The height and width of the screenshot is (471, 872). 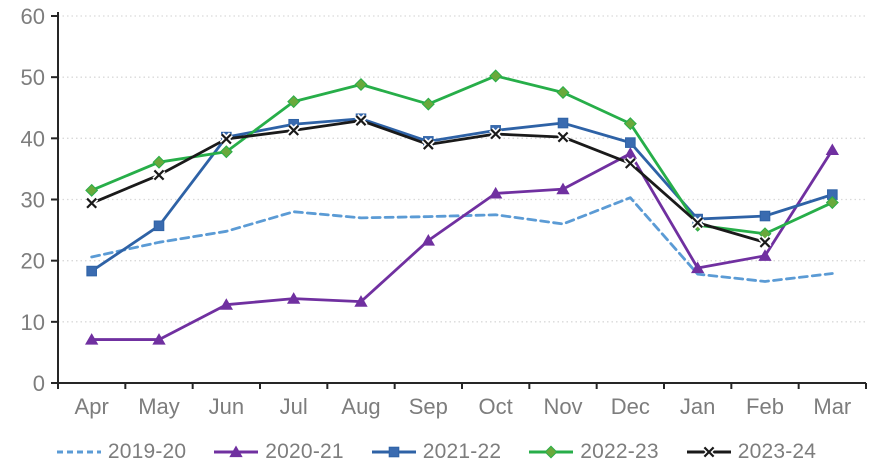 I want to click on x-tick-label-nov: Nov, so click(x=562, y=406).